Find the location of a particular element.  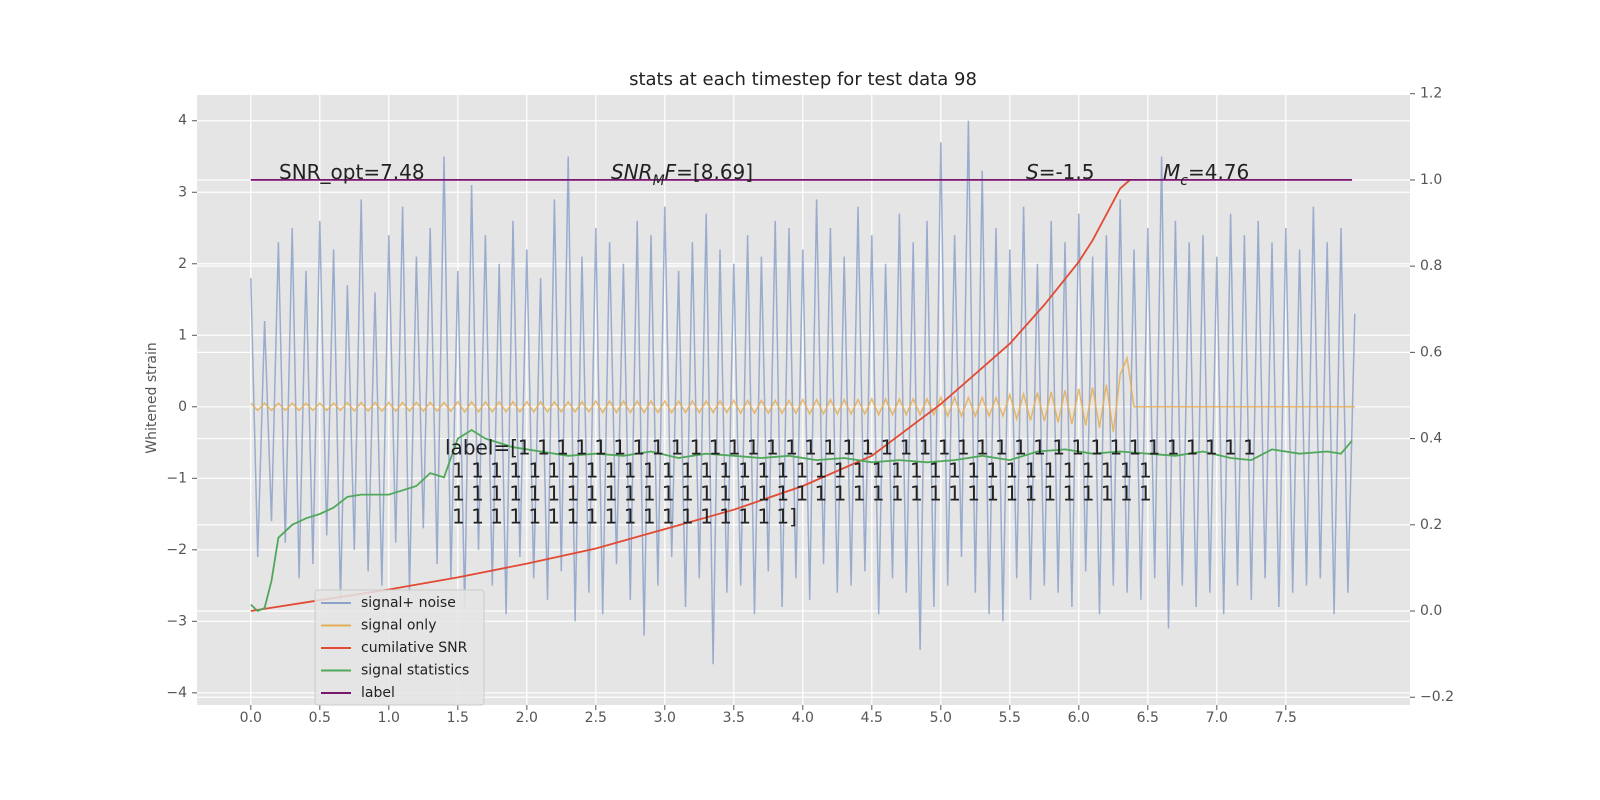

y2-tick-label: 0.0 is located at coordinates (1431, 611).